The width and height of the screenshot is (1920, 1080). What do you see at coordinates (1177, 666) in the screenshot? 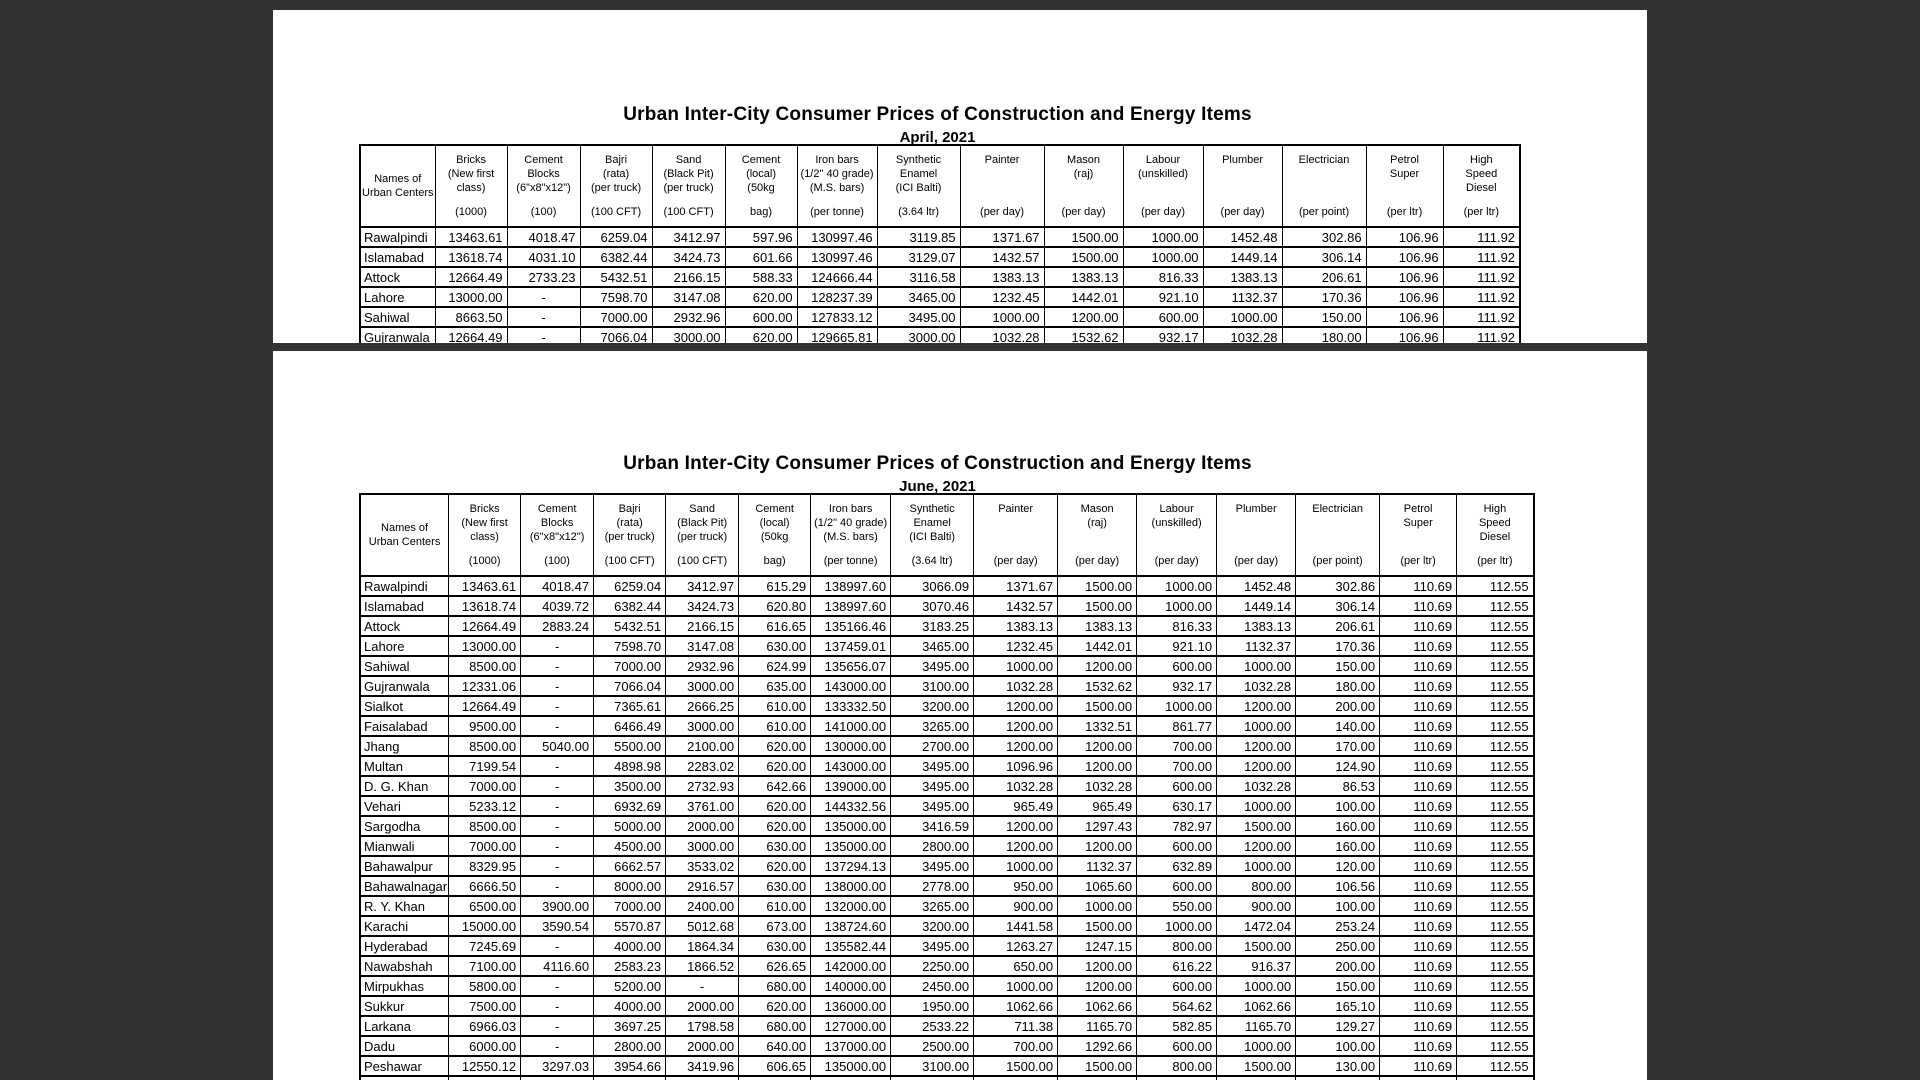
I see `value-cell: 600.00` at bounding box center [1177, 666].